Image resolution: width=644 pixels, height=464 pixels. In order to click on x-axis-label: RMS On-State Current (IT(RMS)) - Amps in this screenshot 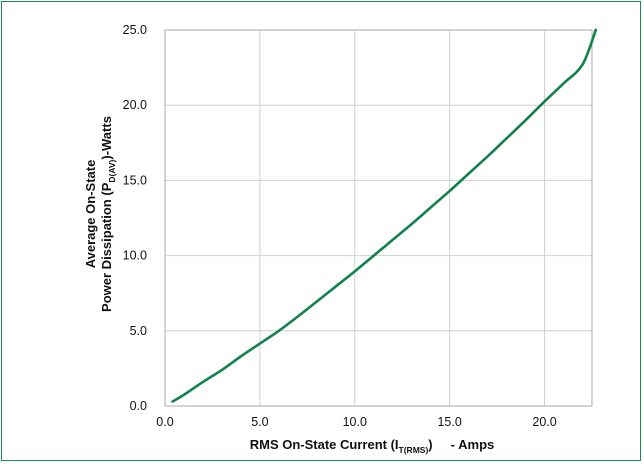, I will do `click(372, 446)`.